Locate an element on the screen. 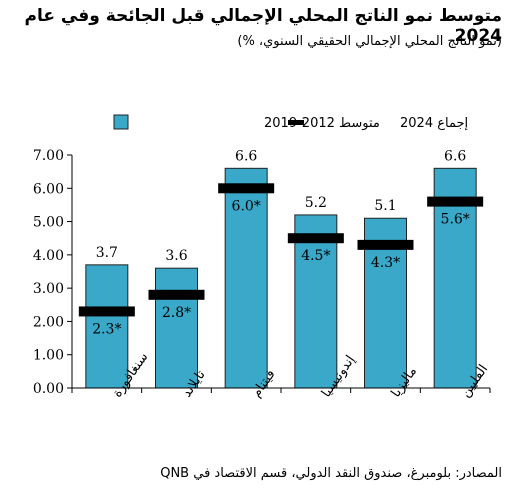 The width and height of the screenshot is (514, 503). legend: متوسط 2012-2019 إجماع 2024 is located at coordinates (290, 122).